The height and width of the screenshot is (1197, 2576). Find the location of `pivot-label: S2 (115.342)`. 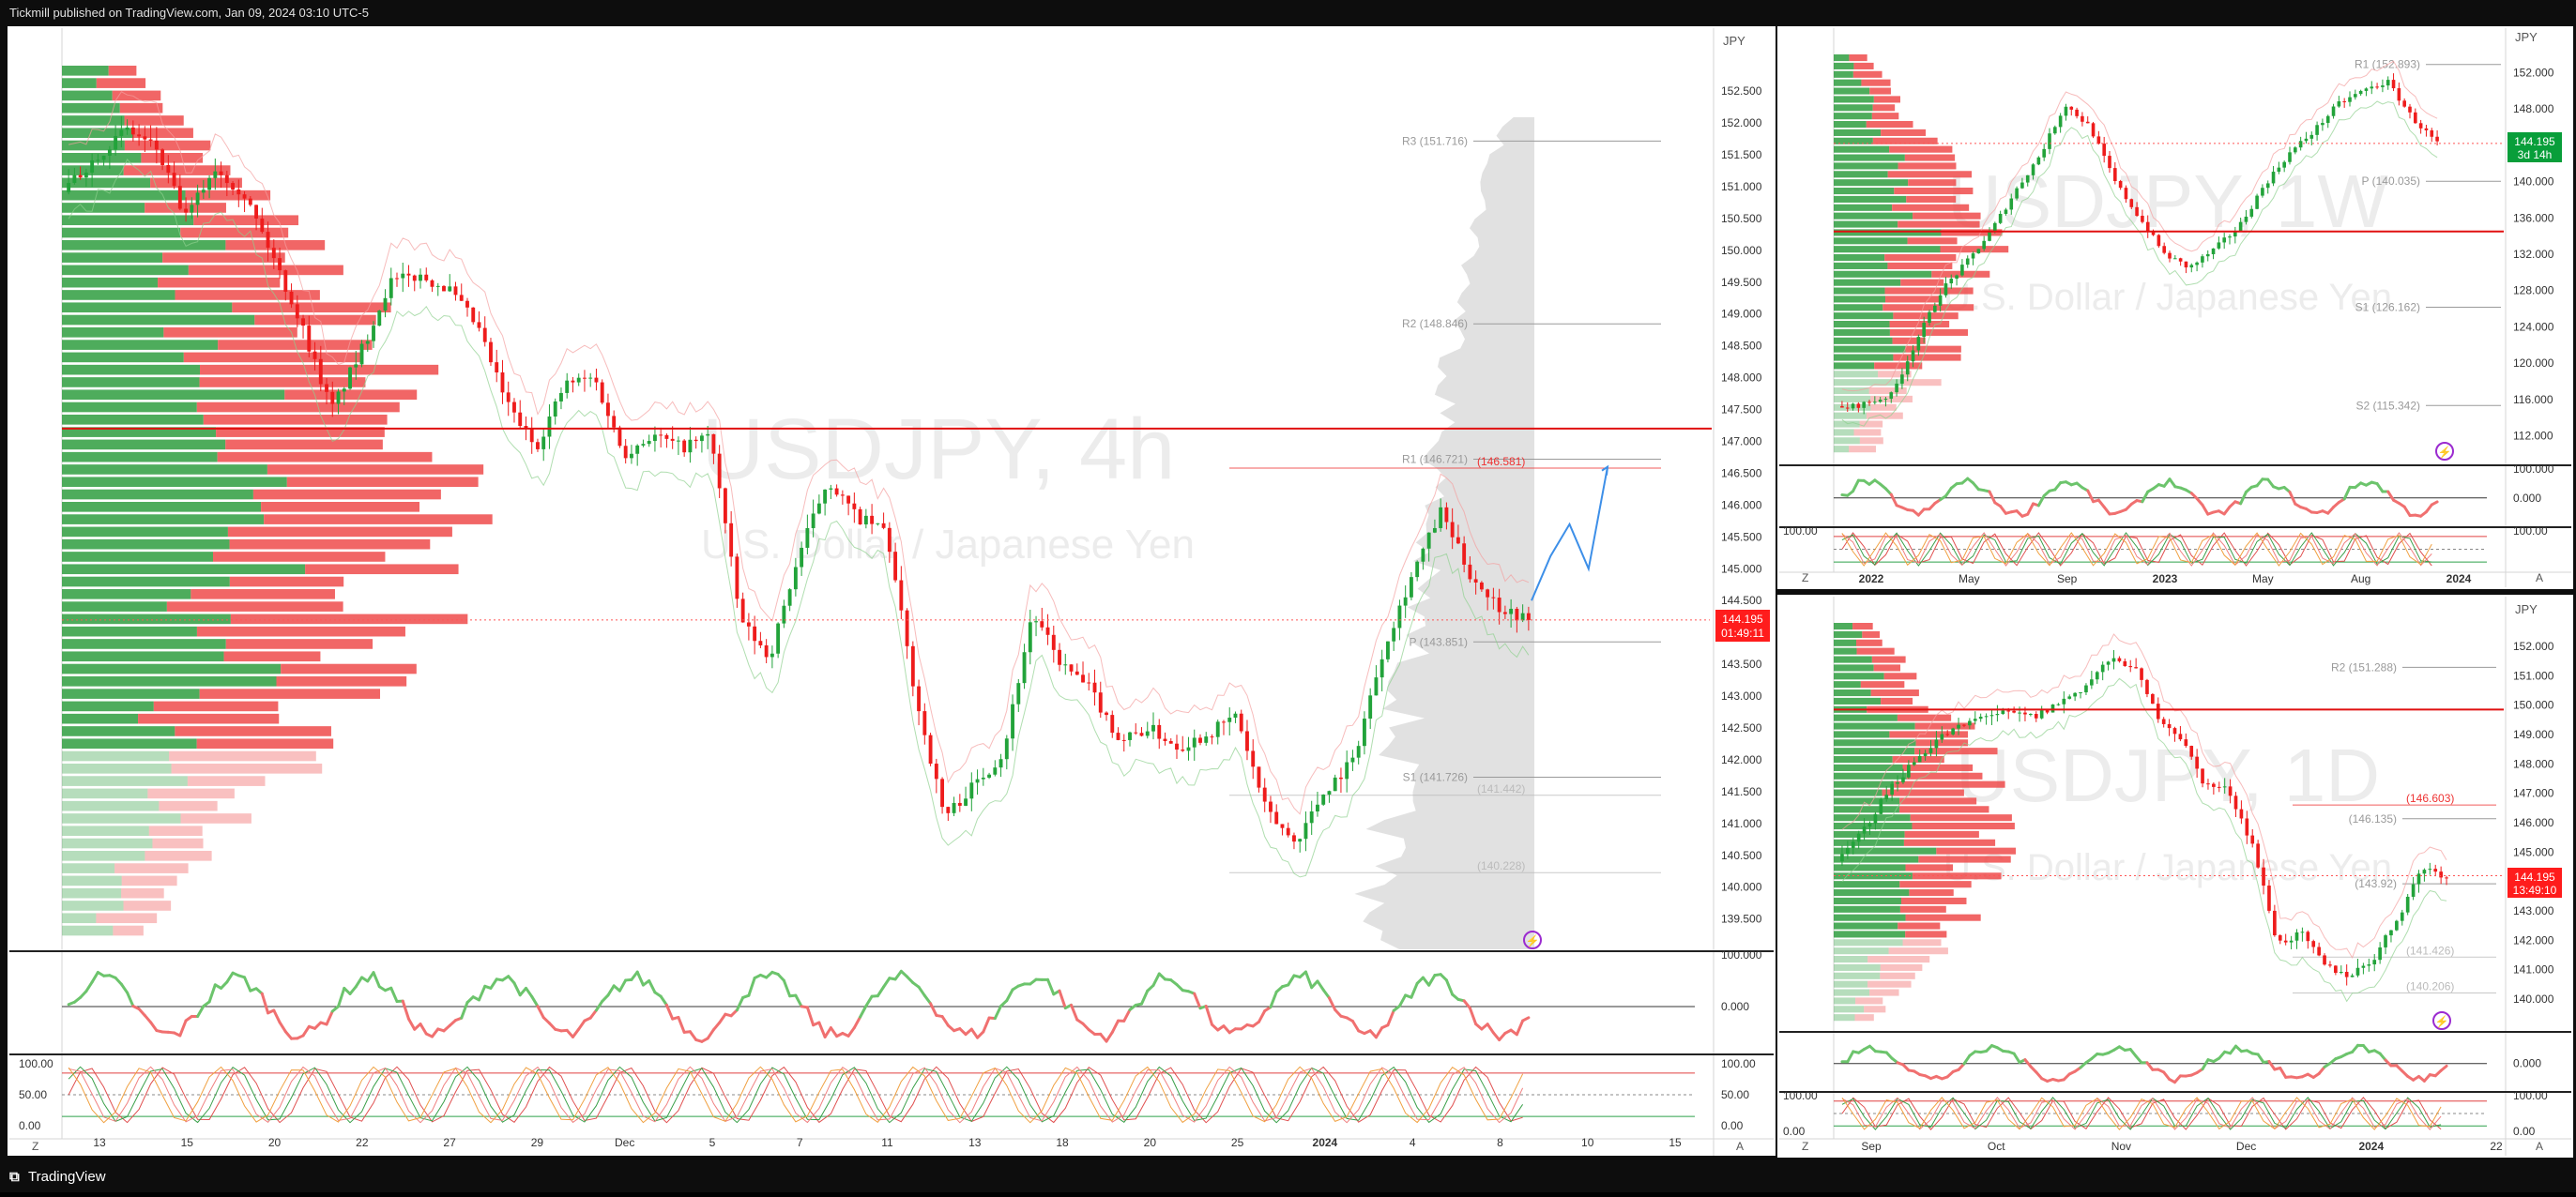

pivot-label: S2 (115.342) is located at coordinates (2388, 405).